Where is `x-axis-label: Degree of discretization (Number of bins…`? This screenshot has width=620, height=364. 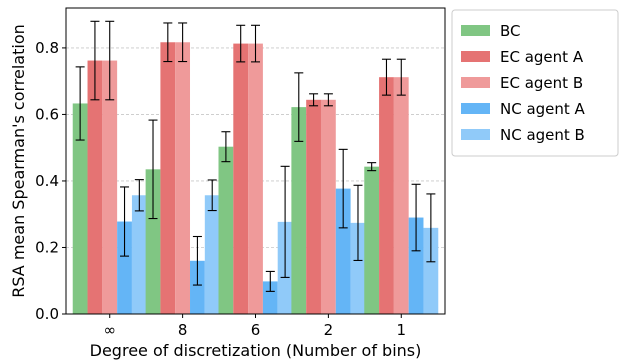 x-axis-label: Degree of discretization (Number of bins… is located at coordinates (256, 350).